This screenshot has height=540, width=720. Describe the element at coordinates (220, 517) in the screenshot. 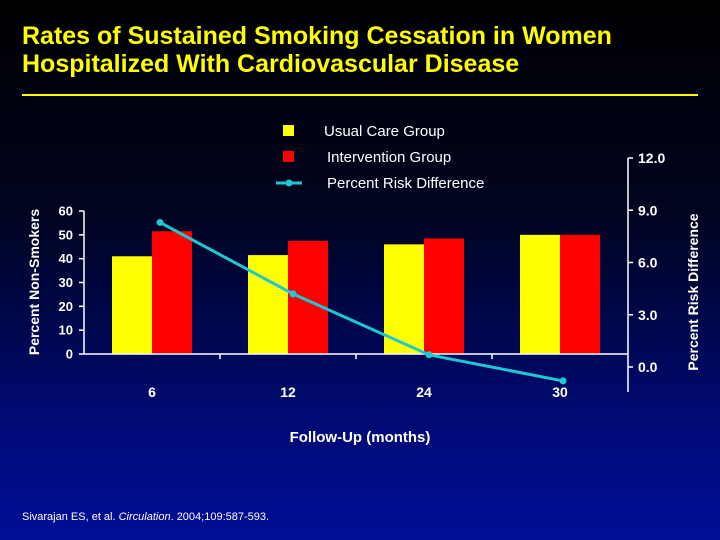

I see `citation-suffix: . 2004;109:587-593.` at that location.